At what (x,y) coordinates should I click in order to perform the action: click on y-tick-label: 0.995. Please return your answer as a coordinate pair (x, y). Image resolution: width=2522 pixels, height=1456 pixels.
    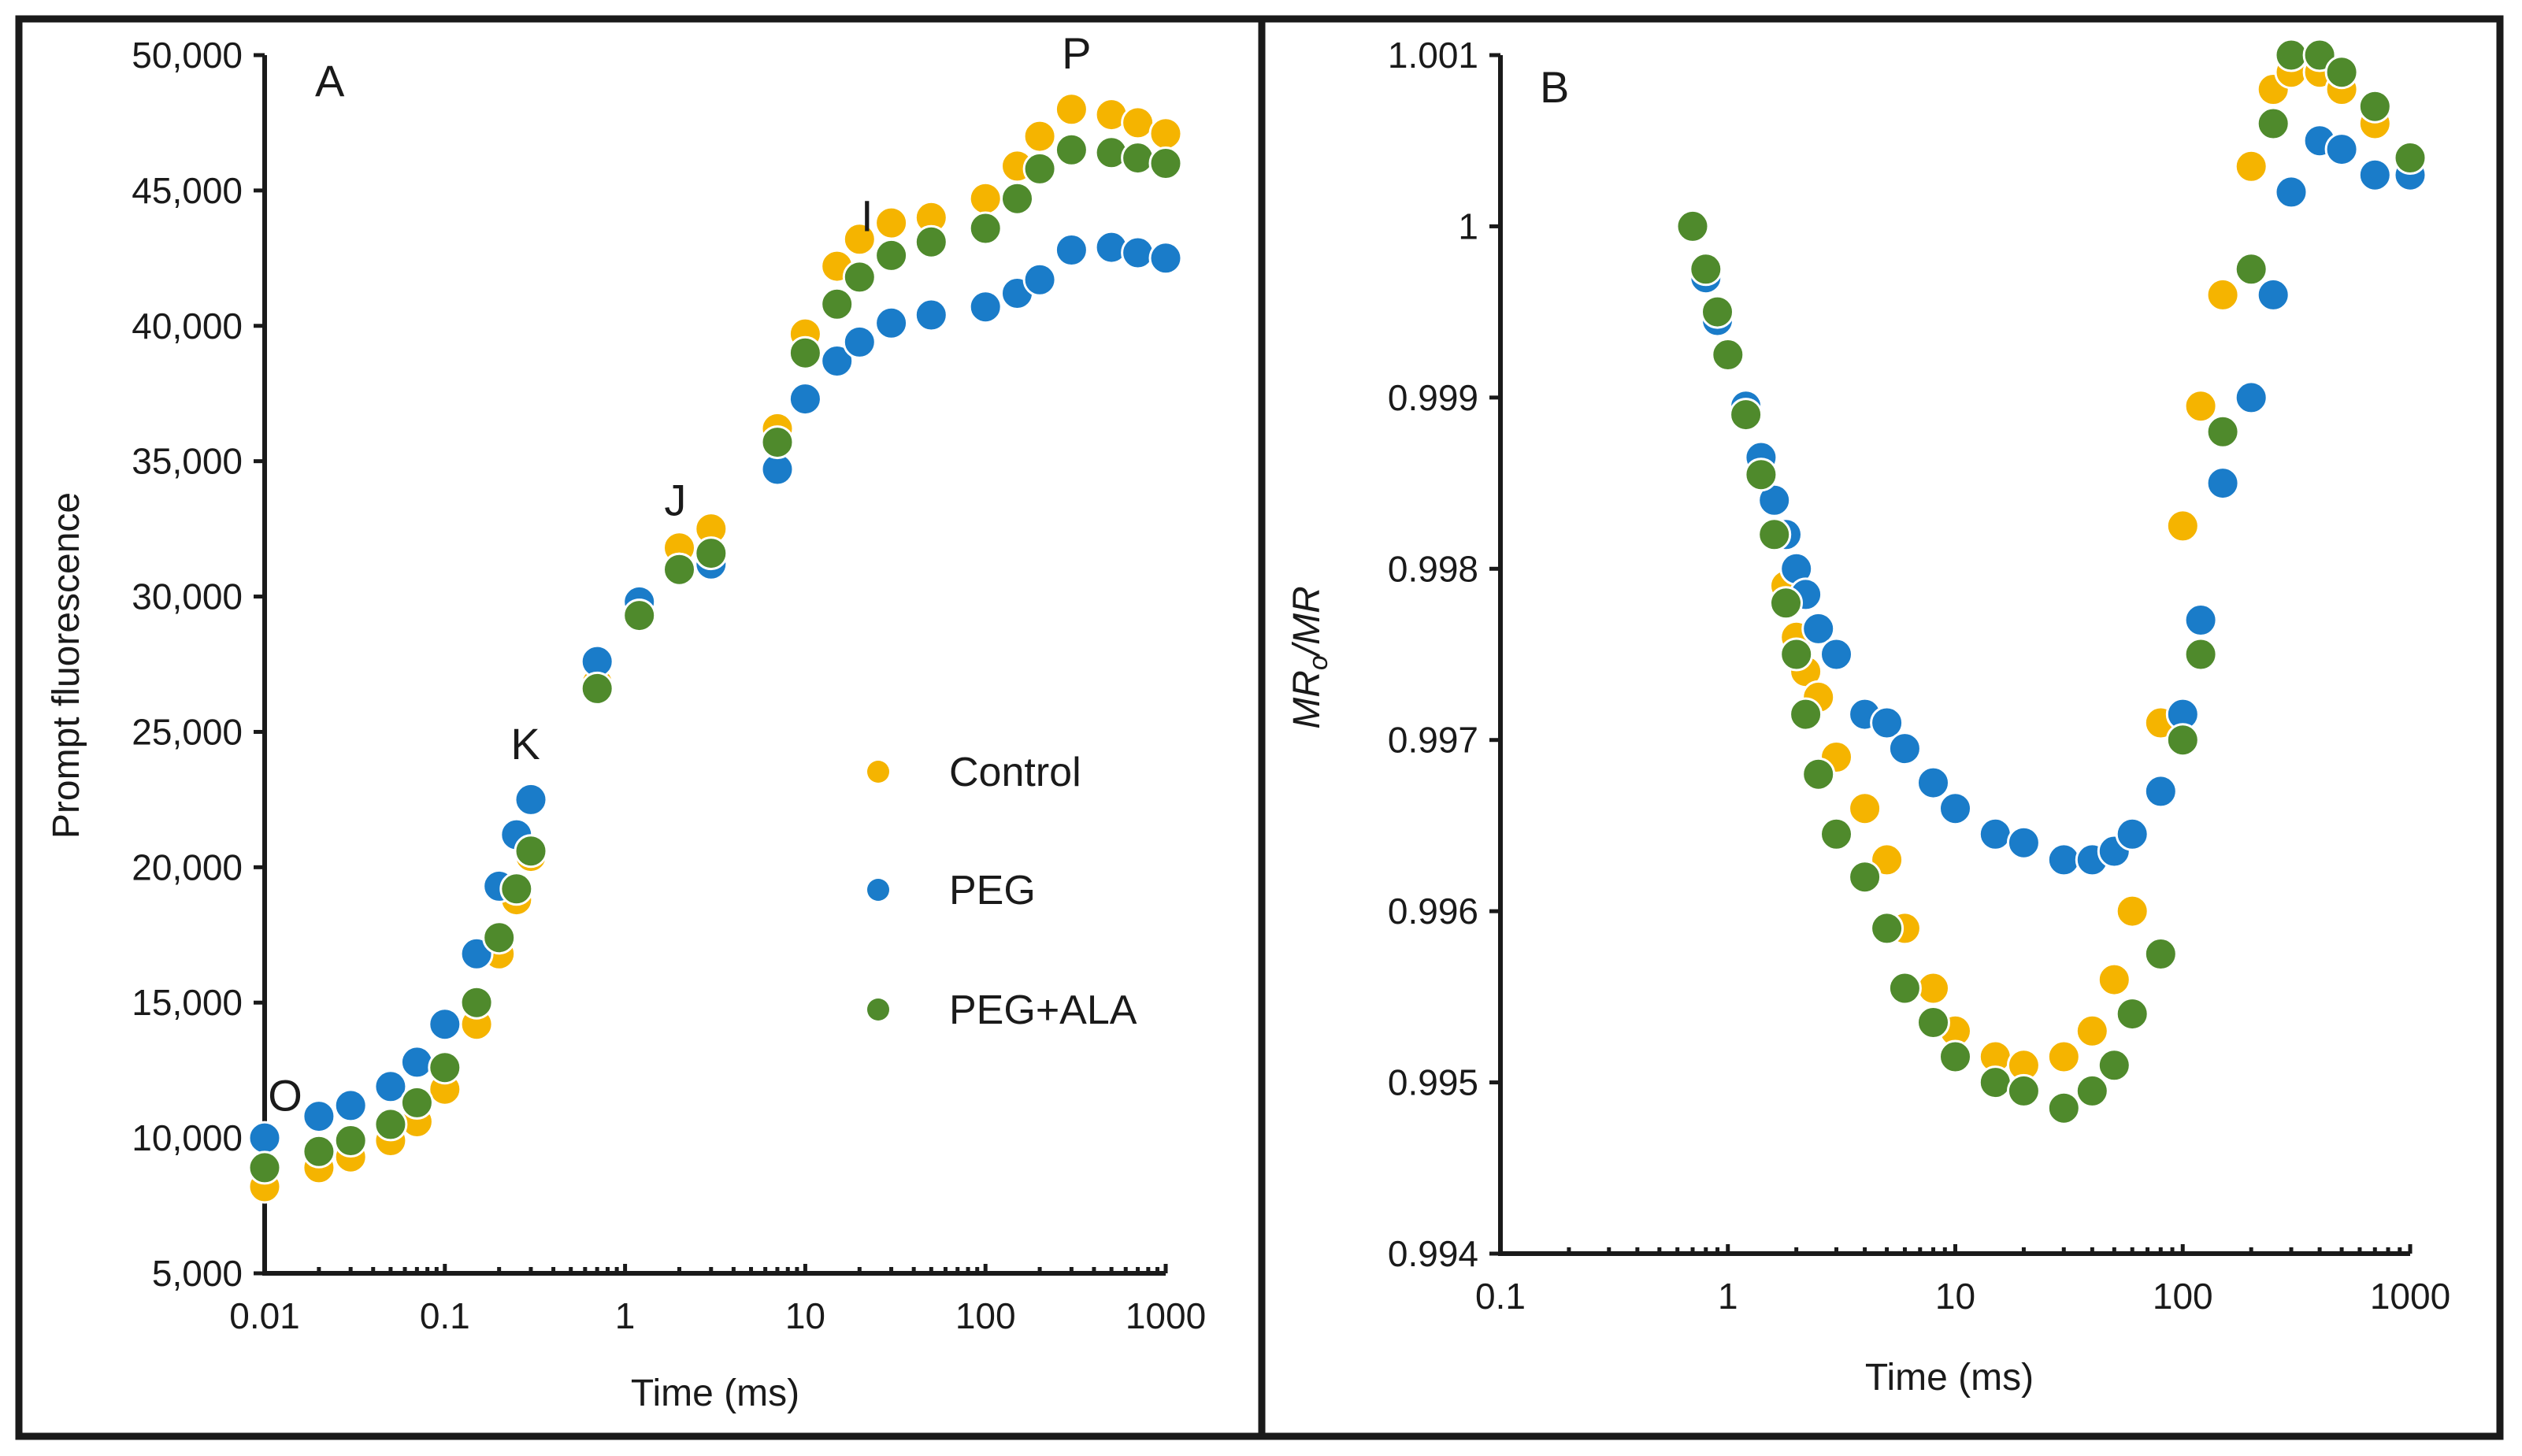
    Looking at the image, I should click on (1433, 1082).